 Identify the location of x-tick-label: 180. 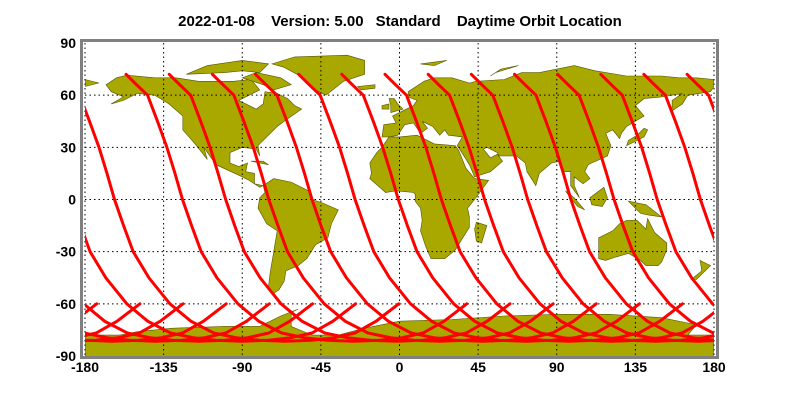
(714, 367).